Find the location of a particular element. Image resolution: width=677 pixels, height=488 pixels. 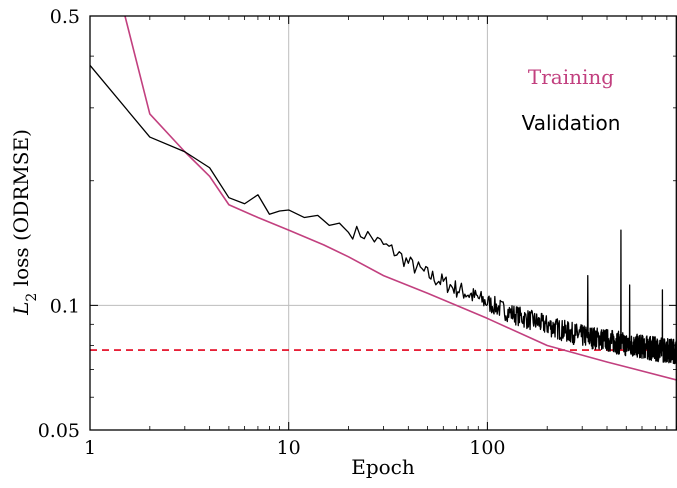

legend-training-label: Training is located at coordinates (571, 77).